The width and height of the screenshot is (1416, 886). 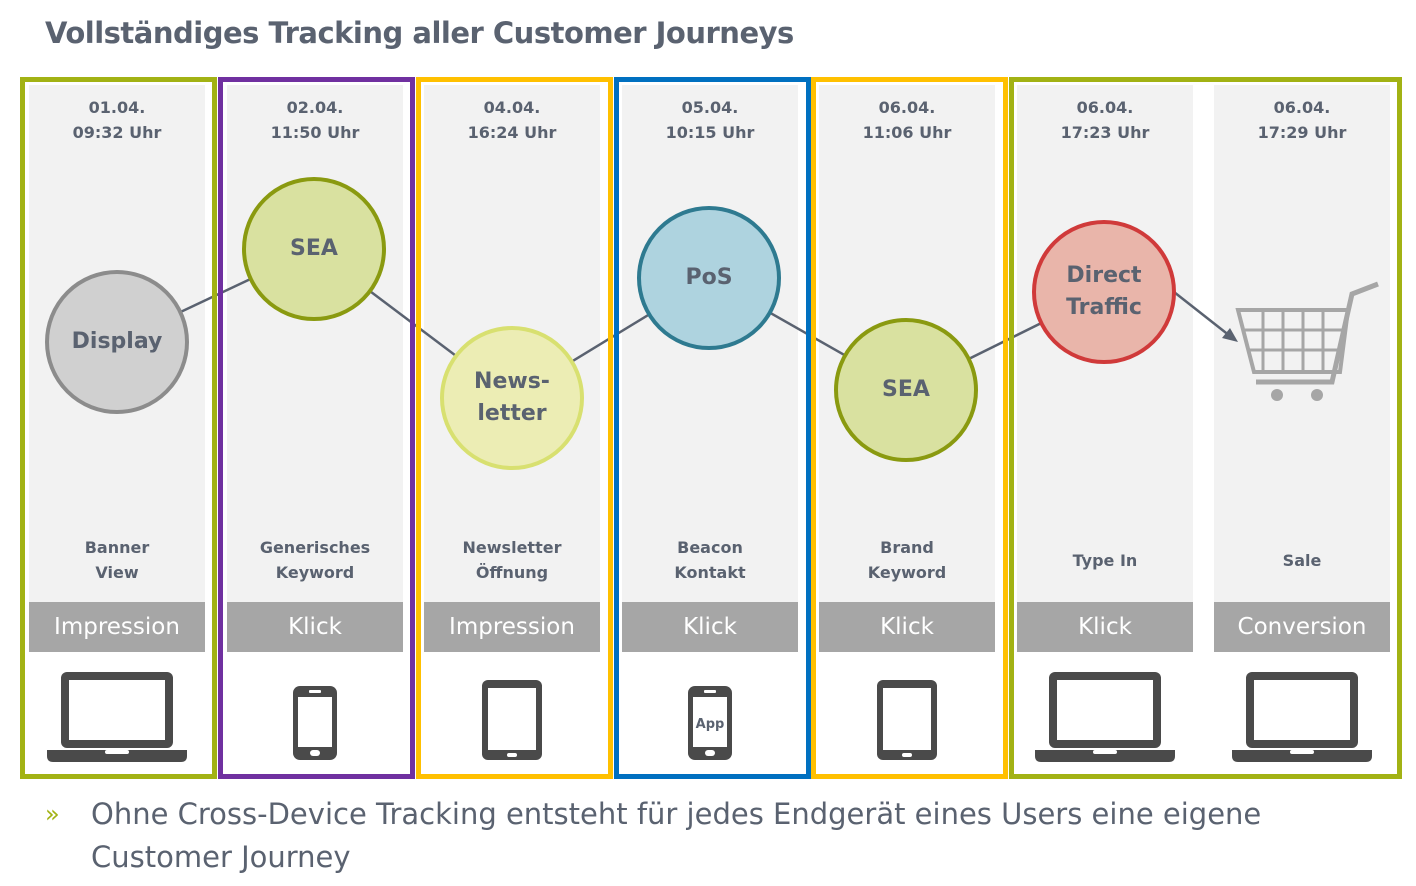 I want to click on touchpoint-description: Type In, so click(x=1105, y=560).